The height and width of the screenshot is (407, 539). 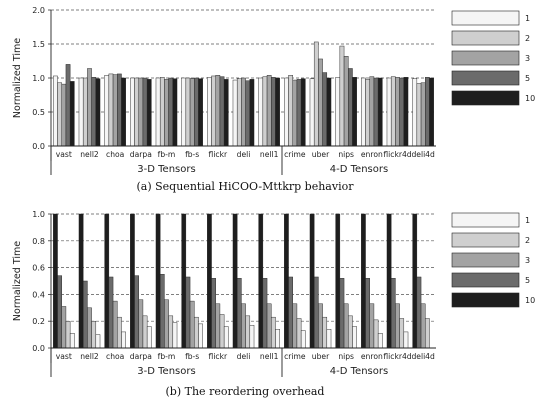 I want to click on x-tick-label: choa, so click(x=115, y=356).